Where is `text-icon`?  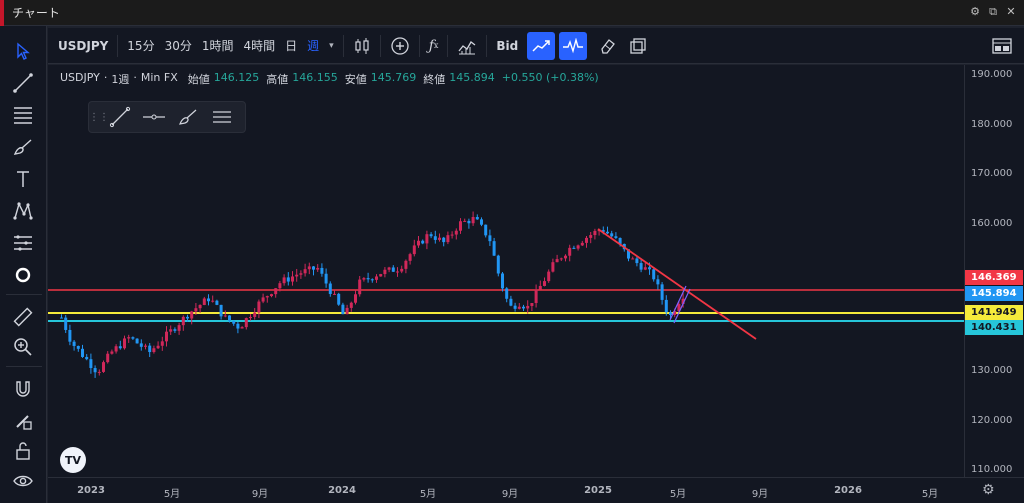
text-icon is located at coordinates (23, 179).